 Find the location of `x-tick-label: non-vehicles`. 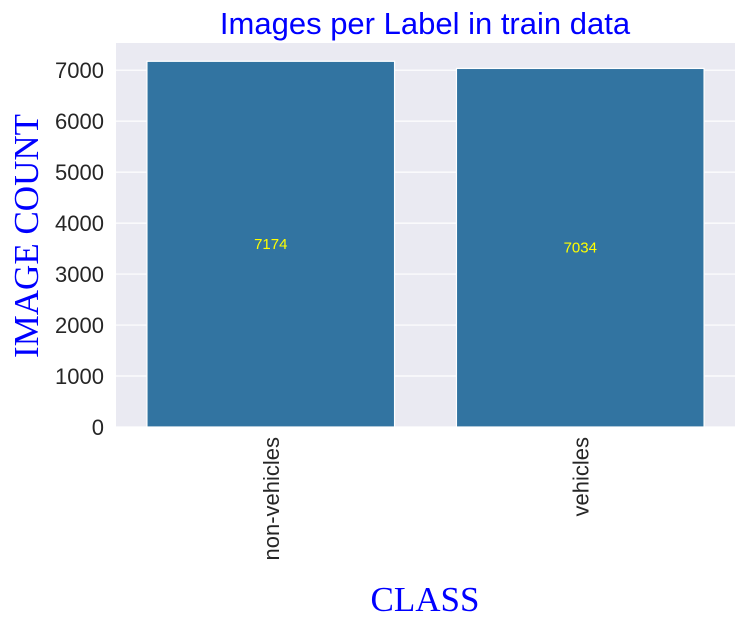

x-tick-label: non-vehicles is located at coordinates (271, 499).